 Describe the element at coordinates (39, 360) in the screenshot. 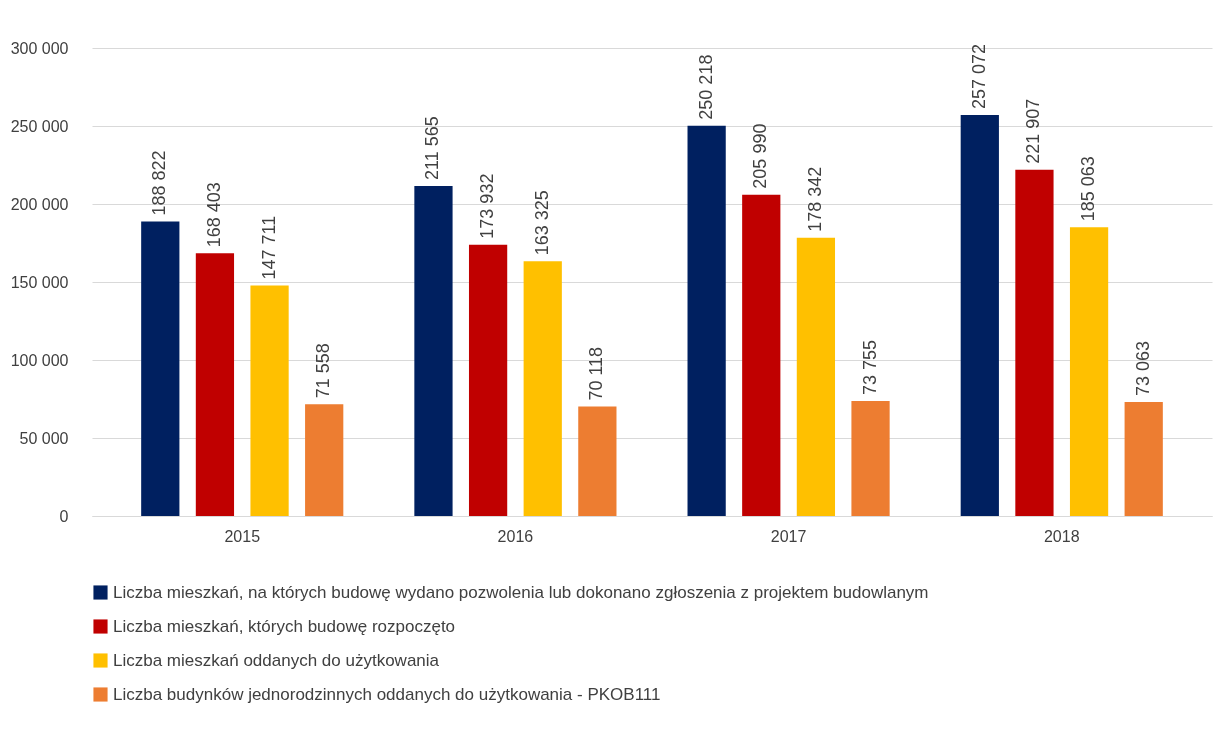

I see `y-tick-label: 100 000` at that location.